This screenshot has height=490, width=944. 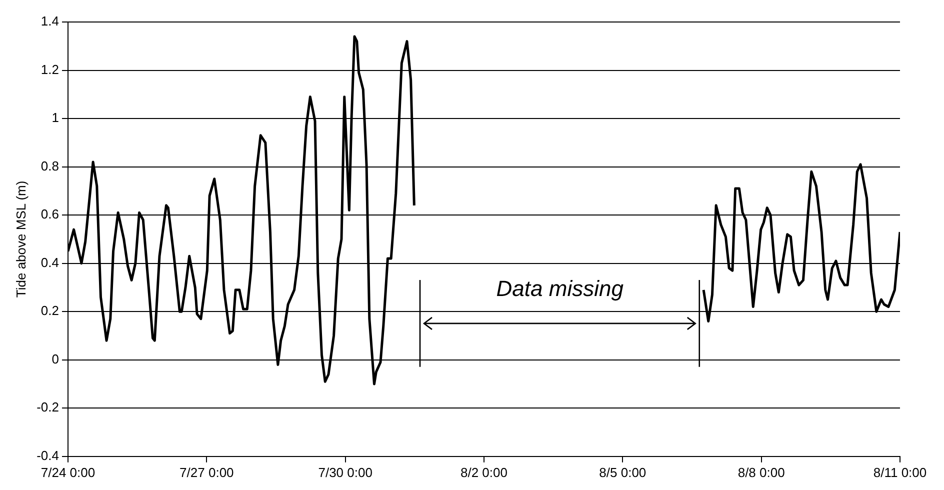 What do you see at coordinates (207, 472) in the screenshot?
I see `x-tick-label: 7/27 0:00` at bounding box center [207, 472].